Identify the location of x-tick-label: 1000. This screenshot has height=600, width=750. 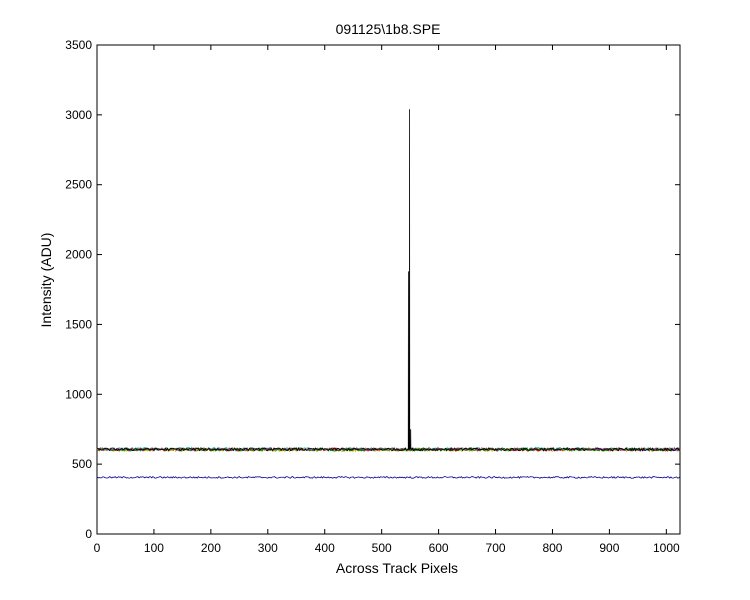
(666, 548).